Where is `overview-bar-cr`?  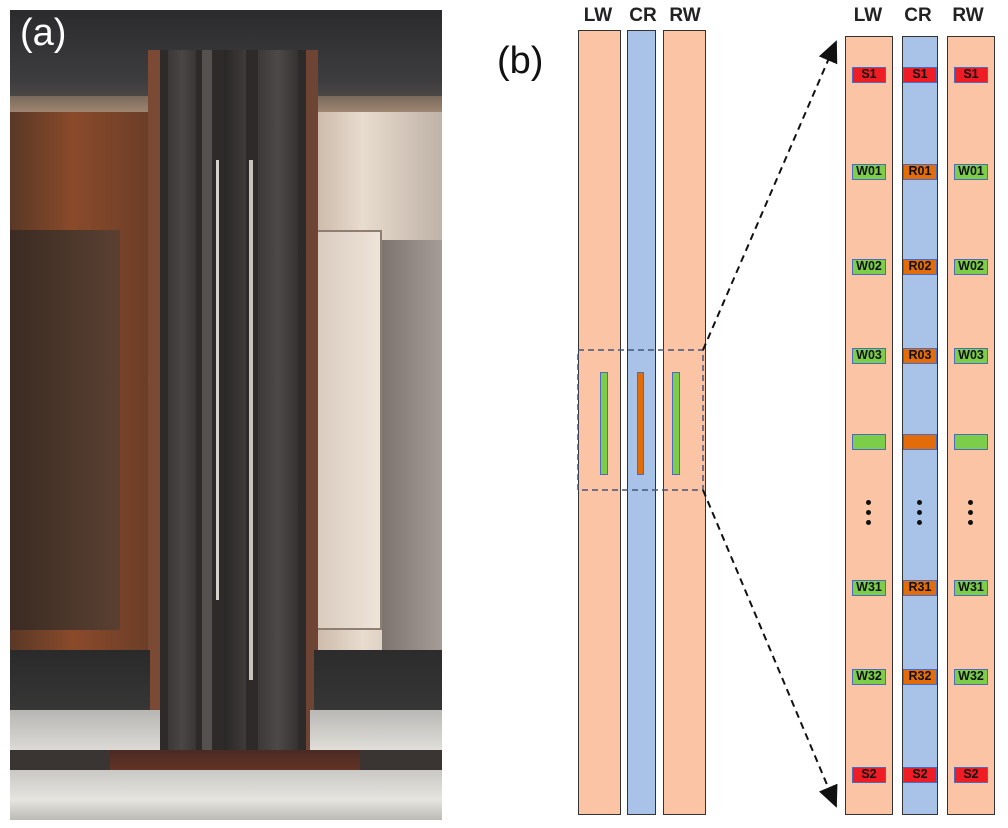 overview-bar-cr is located at coordinates (640, 423).